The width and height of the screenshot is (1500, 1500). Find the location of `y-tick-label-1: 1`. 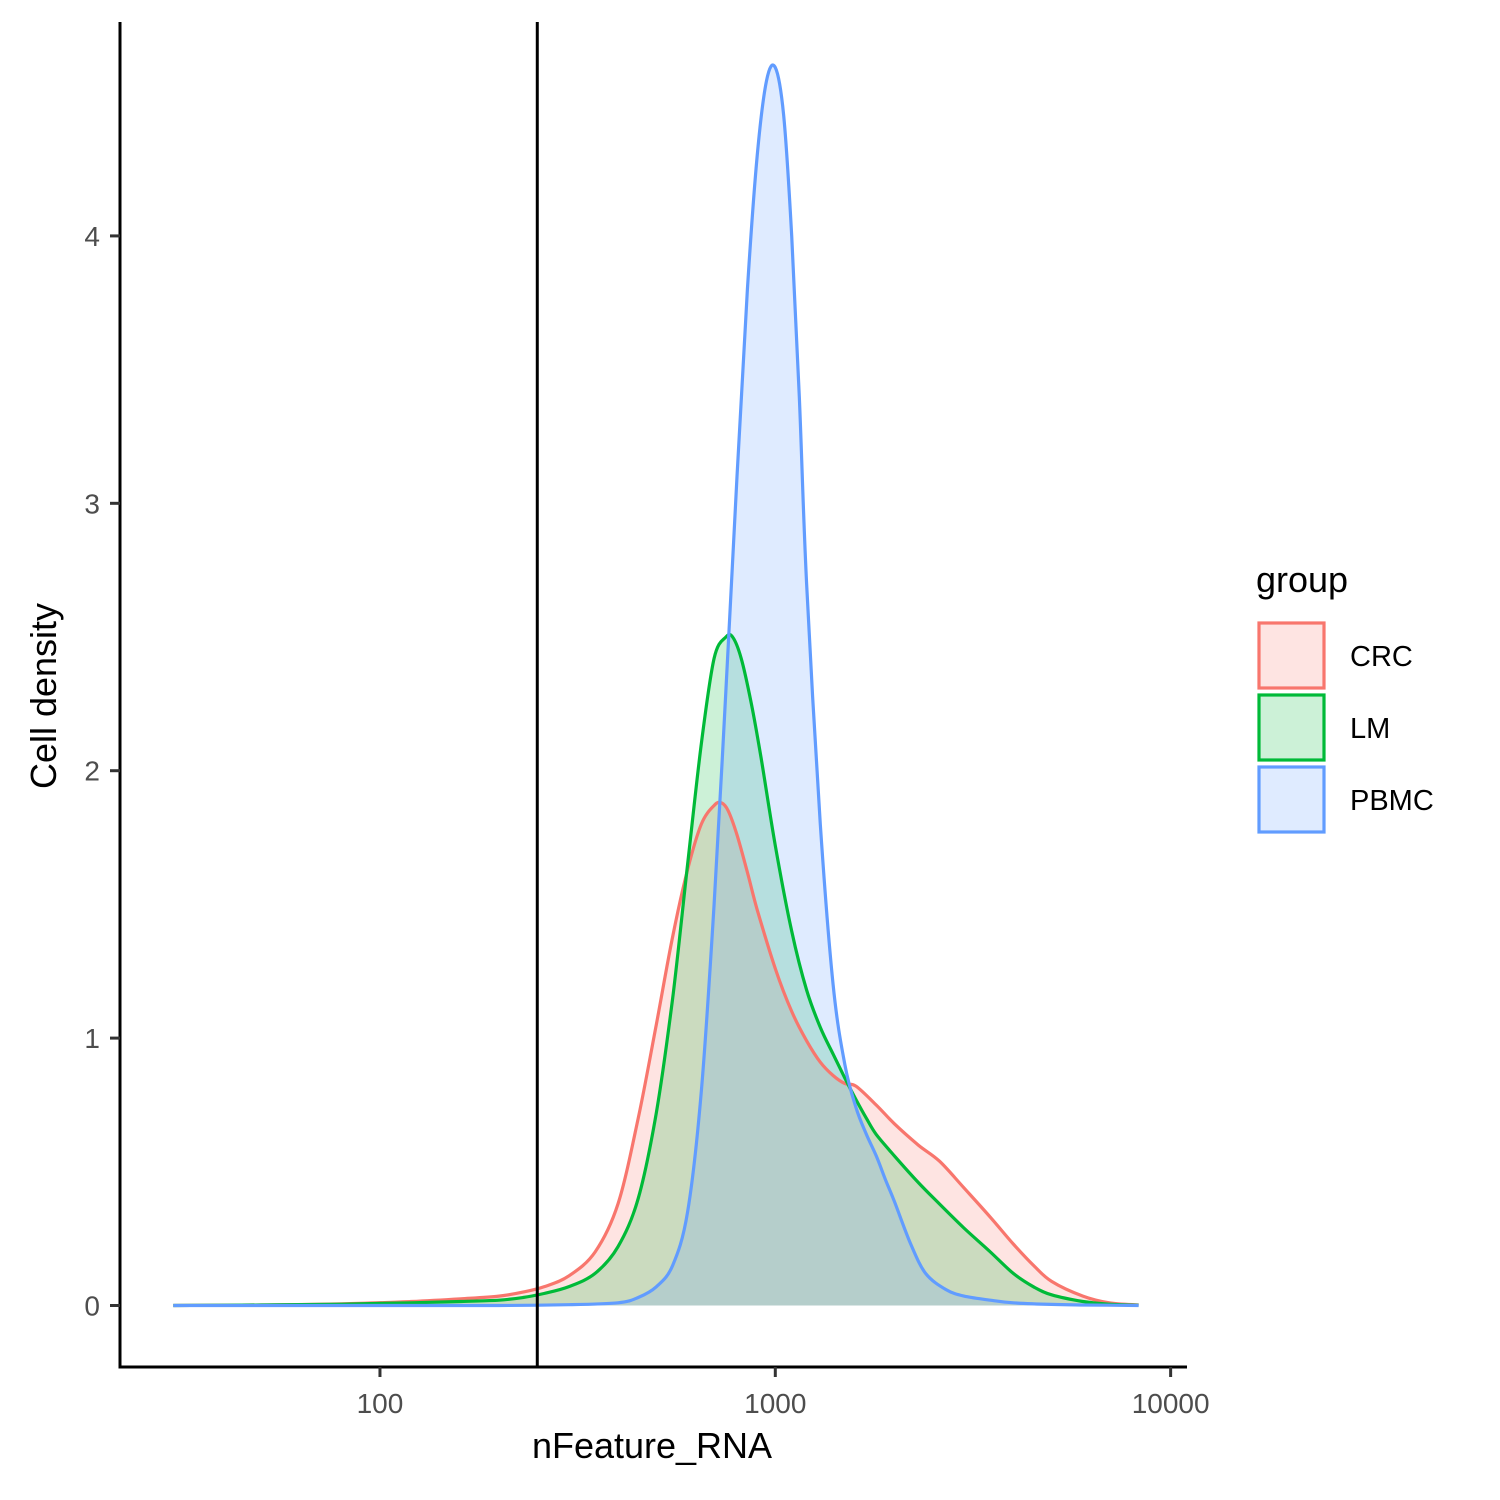

y-tick-label-1: 1 is located at coordinates (92, 1038).